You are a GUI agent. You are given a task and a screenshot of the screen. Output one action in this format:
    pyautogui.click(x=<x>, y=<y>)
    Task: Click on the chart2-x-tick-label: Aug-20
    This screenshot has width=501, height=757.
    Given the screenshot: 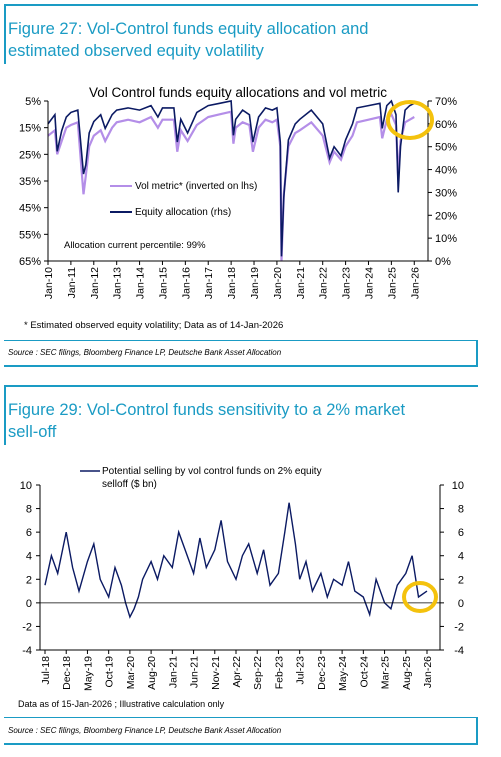 What is the action you would take?
    pyautogui.click(x=152, y=673)
    